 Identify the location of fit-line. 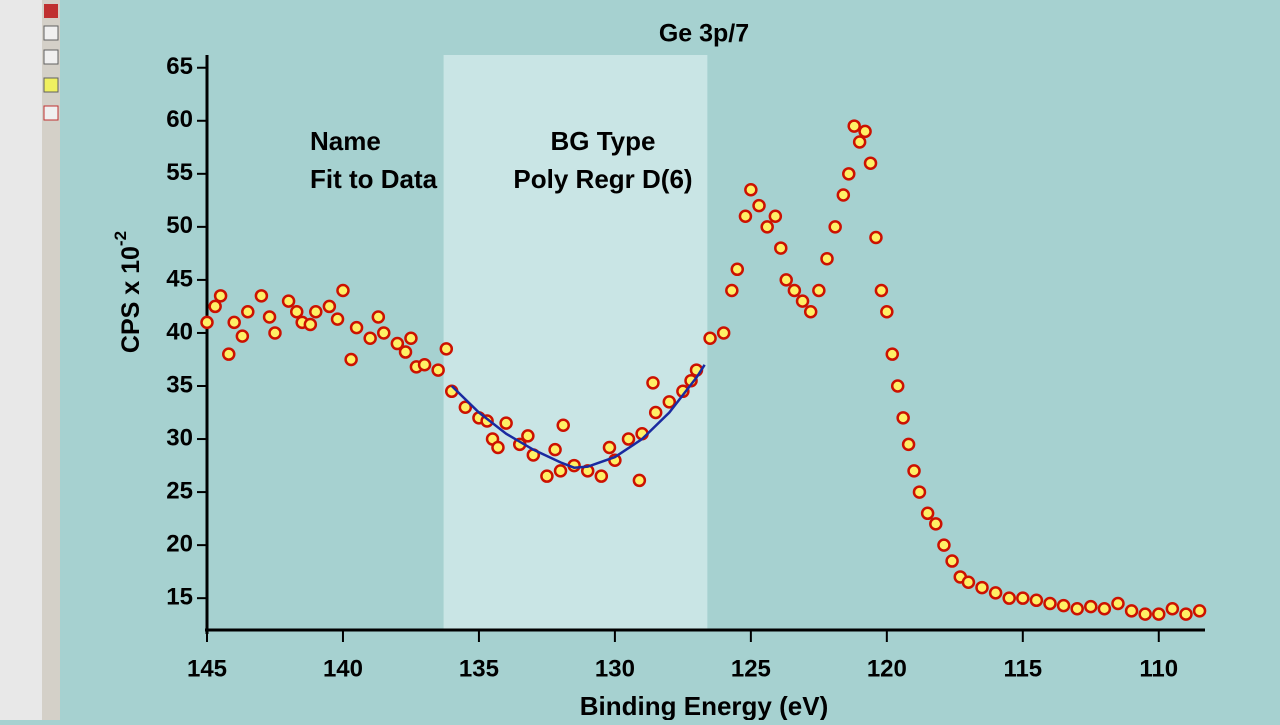
(578, 416).